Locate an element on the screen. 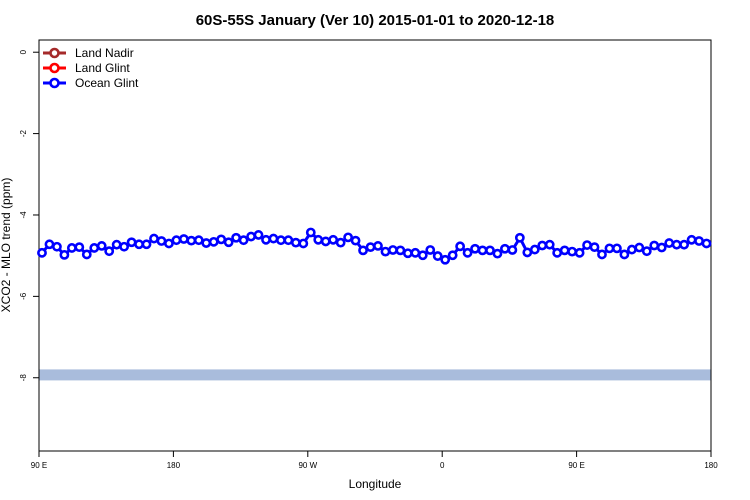 The width and height of the screenshot is (750, 500). legend-label: Land Nadir is located at coordinates (104, 53).